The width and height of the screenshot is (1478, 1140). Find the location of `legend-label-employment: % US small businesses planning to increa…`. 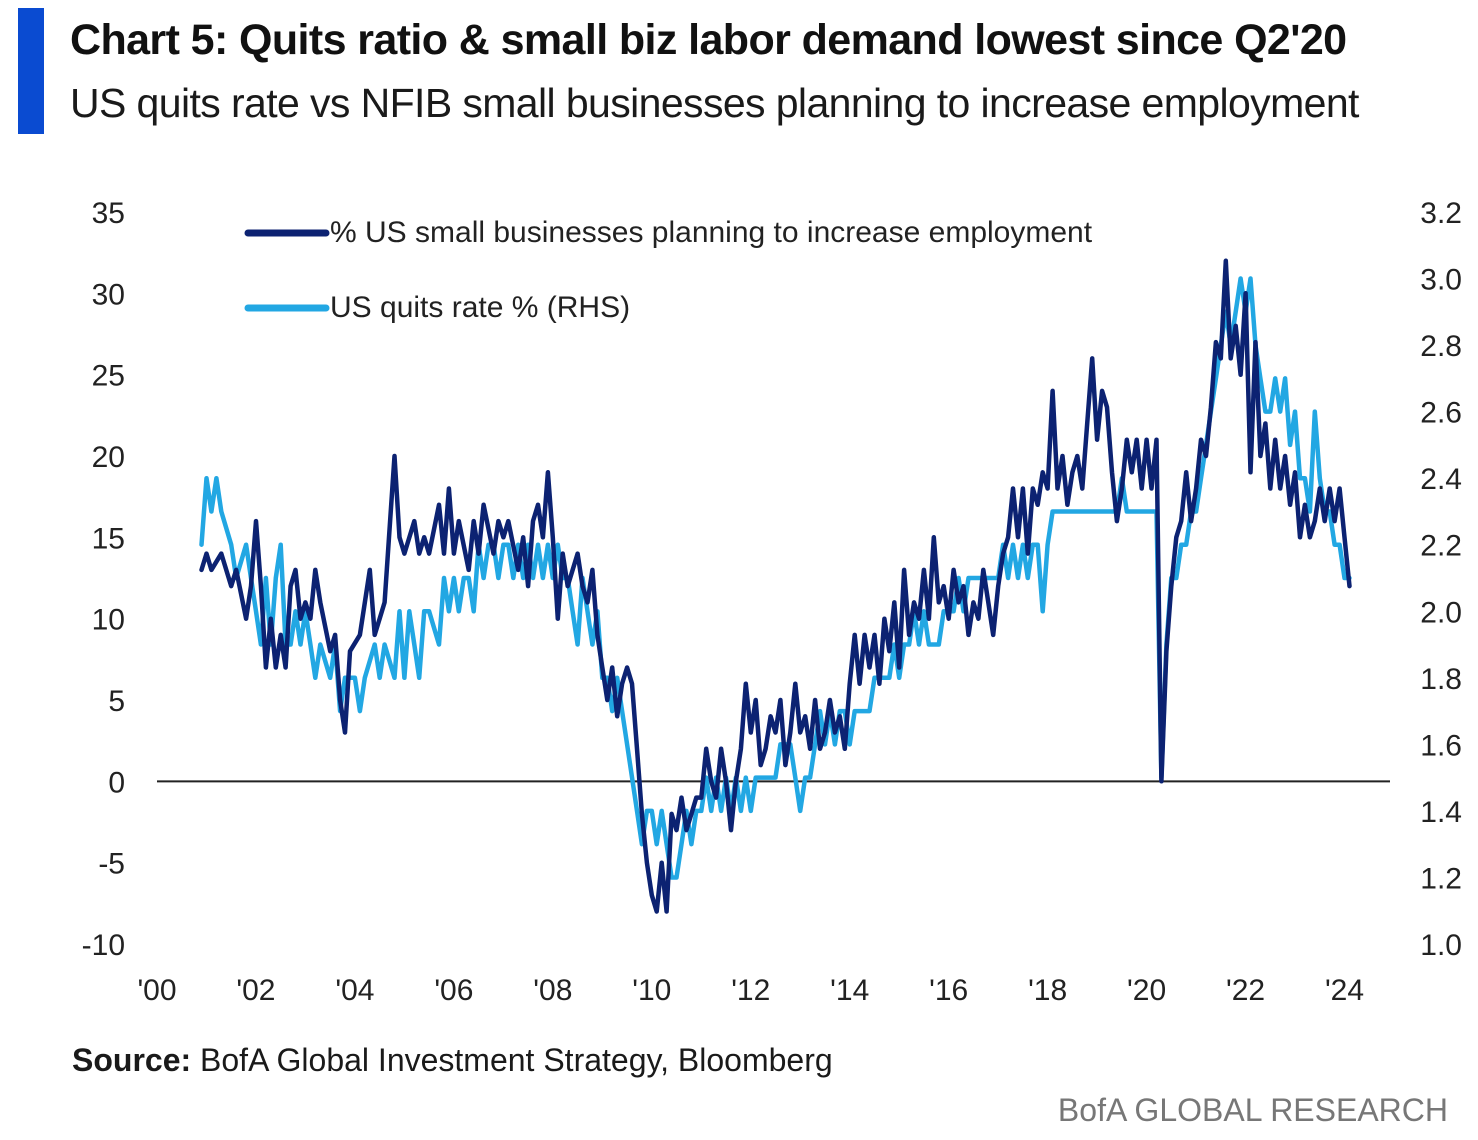

legend-label-employment: % US small businesses planning to increa… is located at coordinates (711, 232).